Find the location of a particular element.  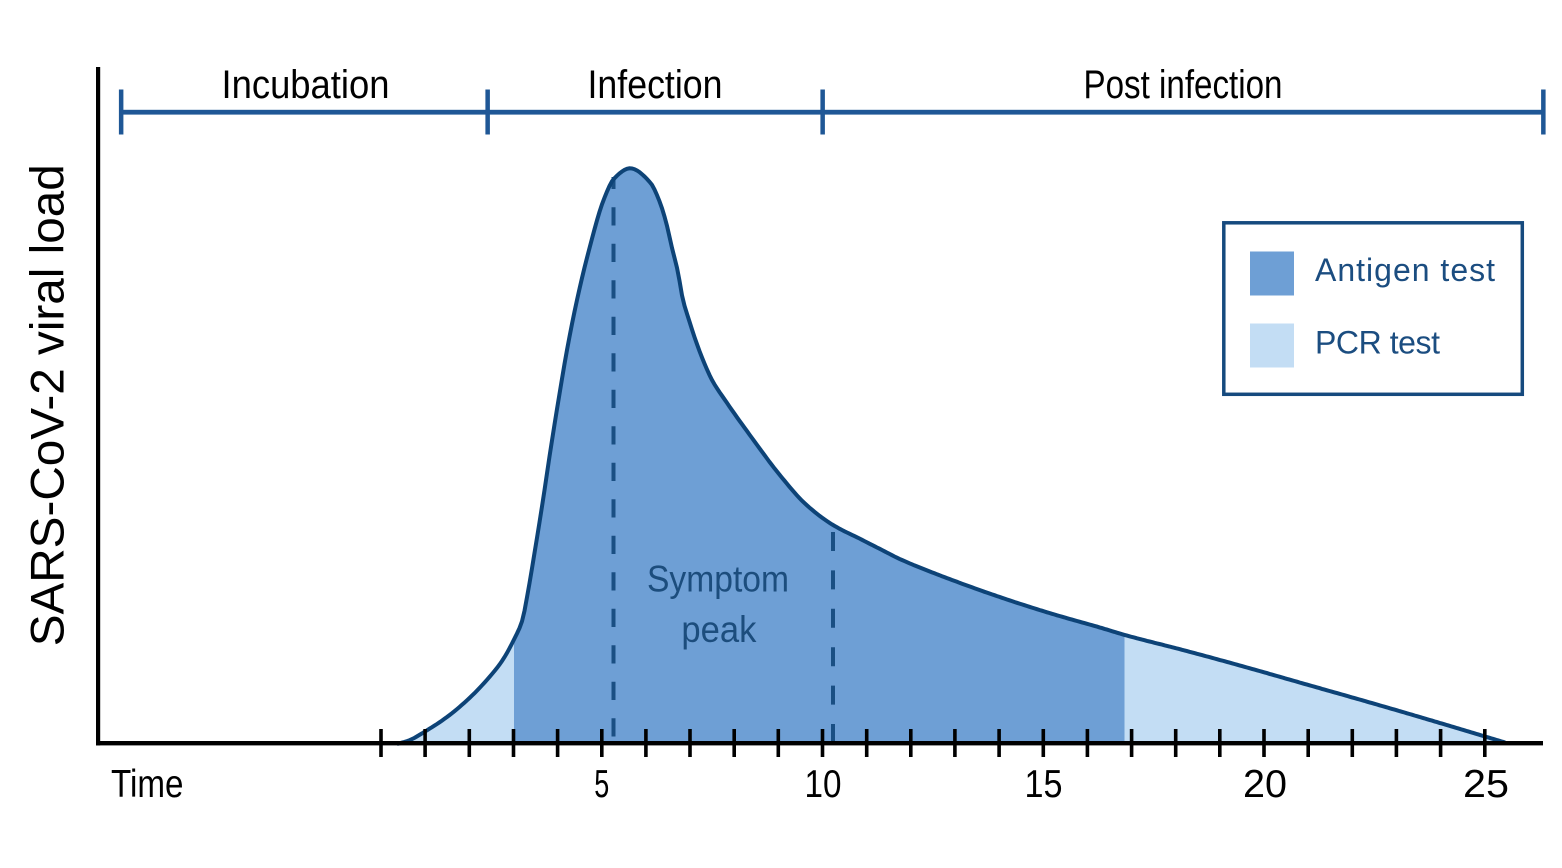

svg-text: 10 is located at coordinates (823, 784).